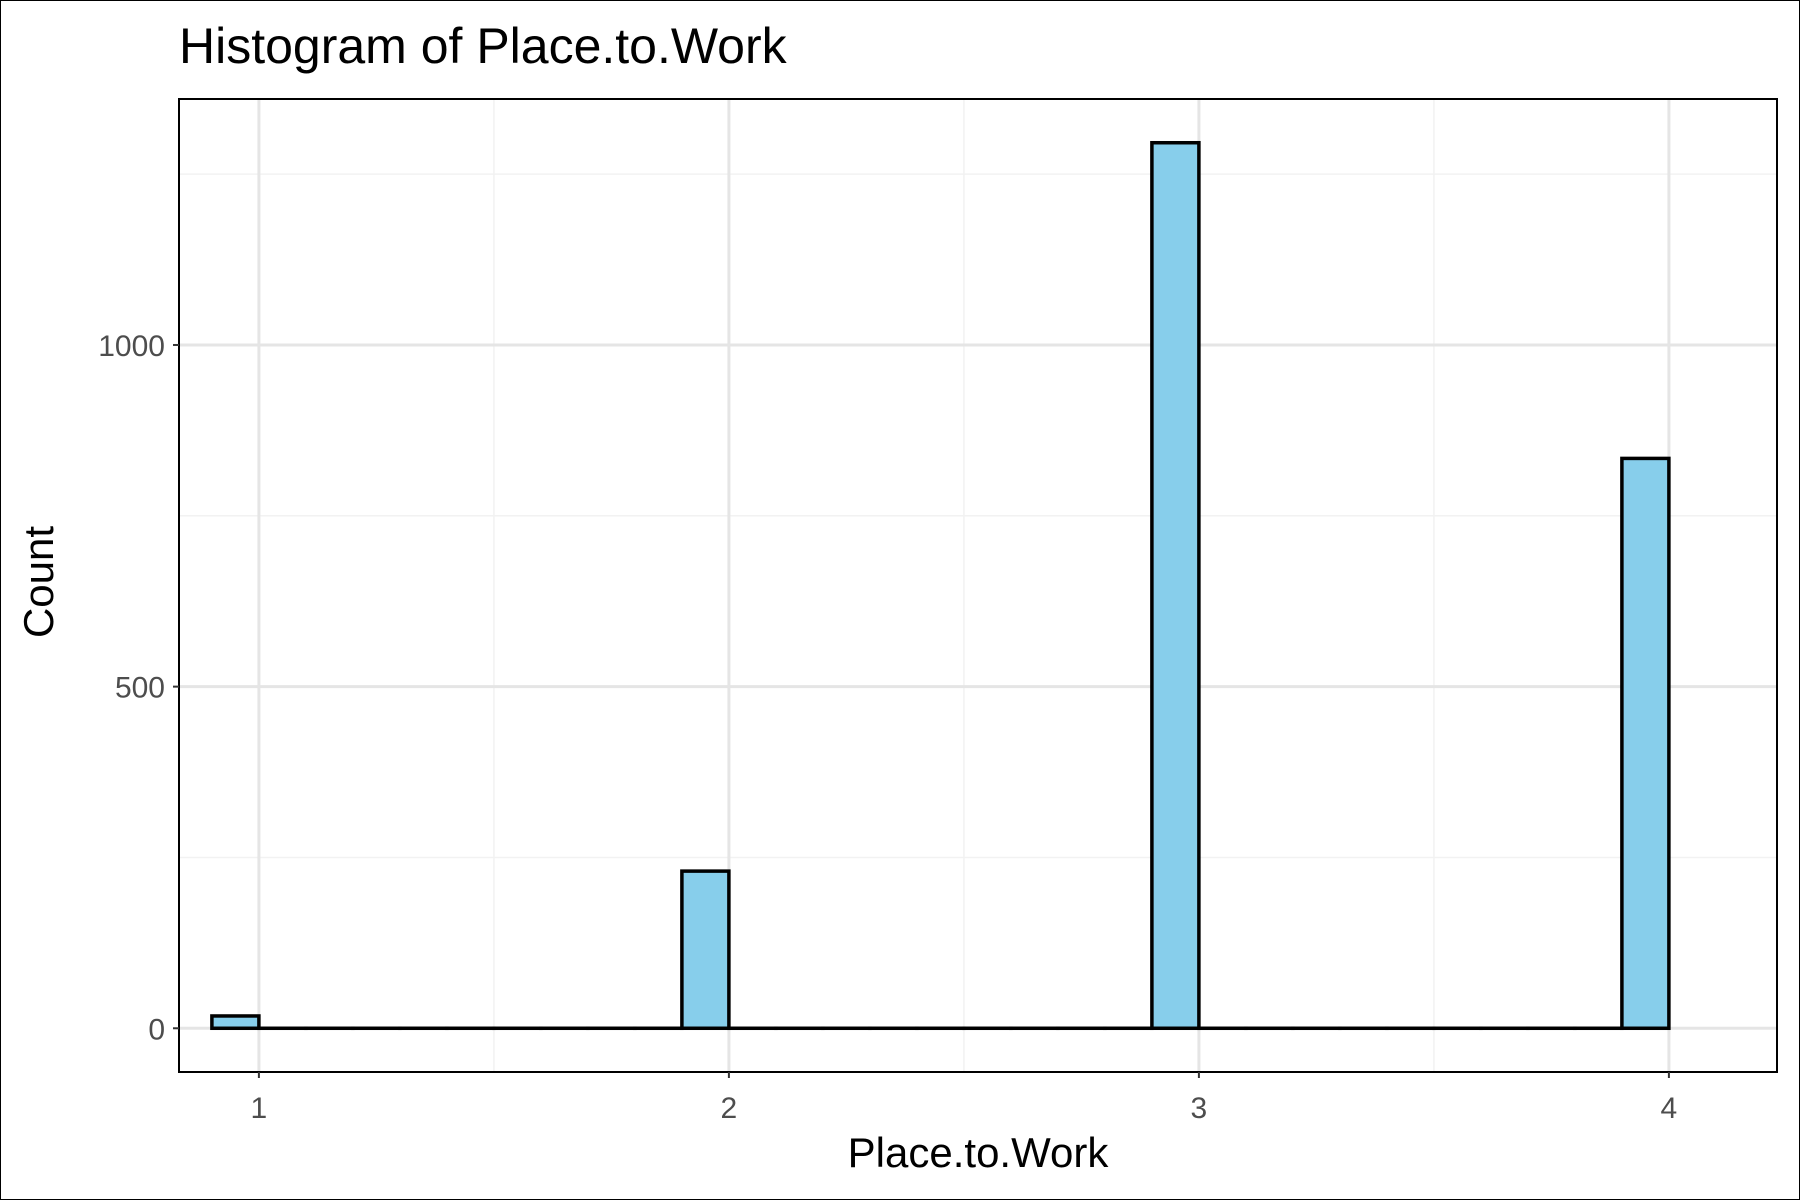  Describe the element at coordinates (1669, 1108) in the screenshot. I see `x-tick-label: 4` at that location.